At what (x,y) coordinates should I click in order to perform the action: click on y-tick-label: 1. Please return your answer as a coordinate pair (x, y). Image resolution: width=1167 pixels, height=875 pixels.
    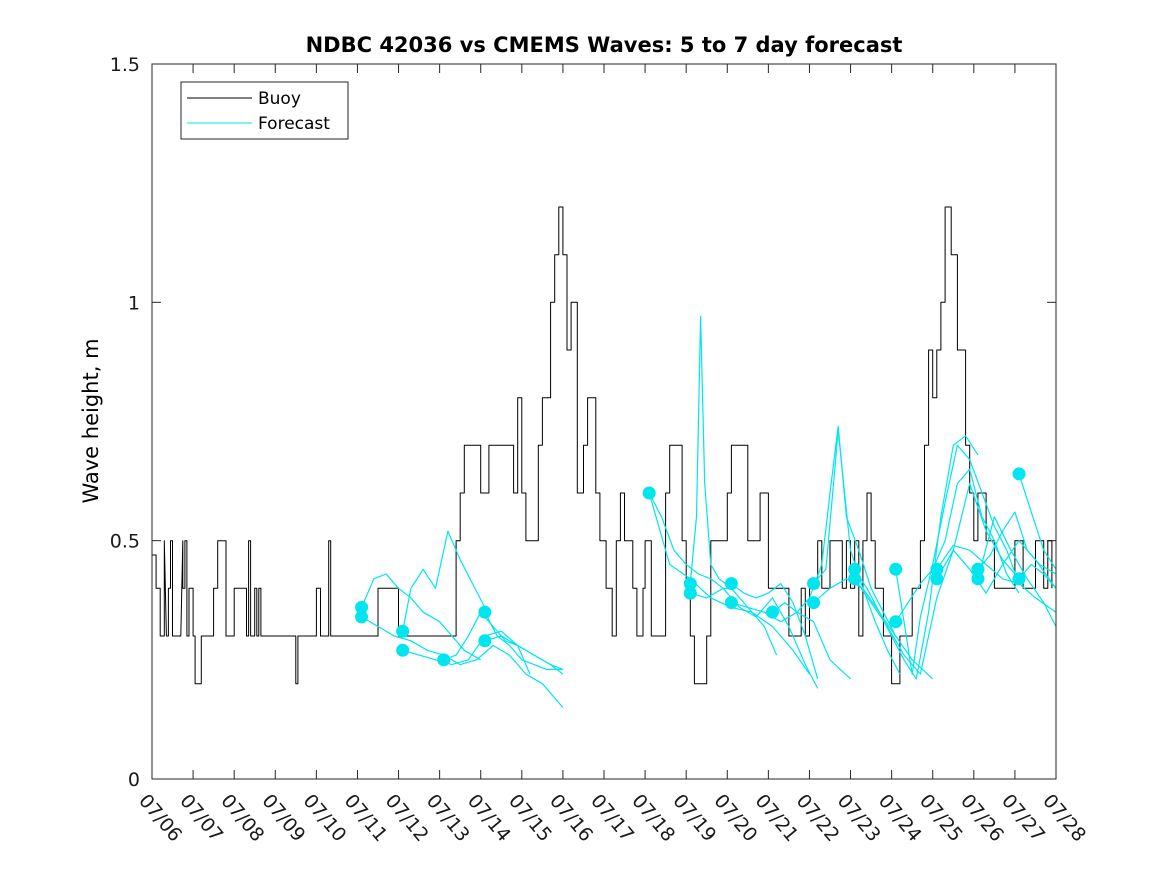
    Looking at the image, I should click on (134, 303).